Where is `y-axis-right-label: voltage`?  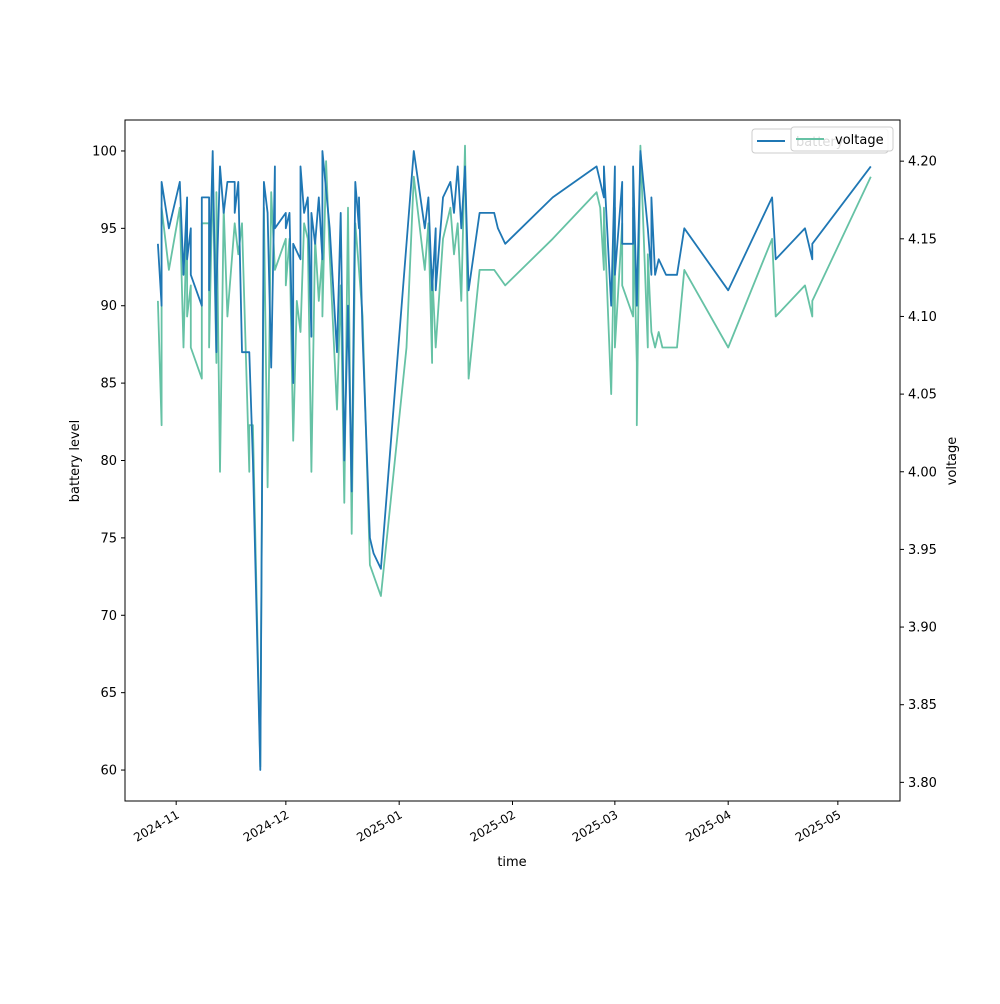
y-axis-right-label: voltage is located at coordinates (952, 461).